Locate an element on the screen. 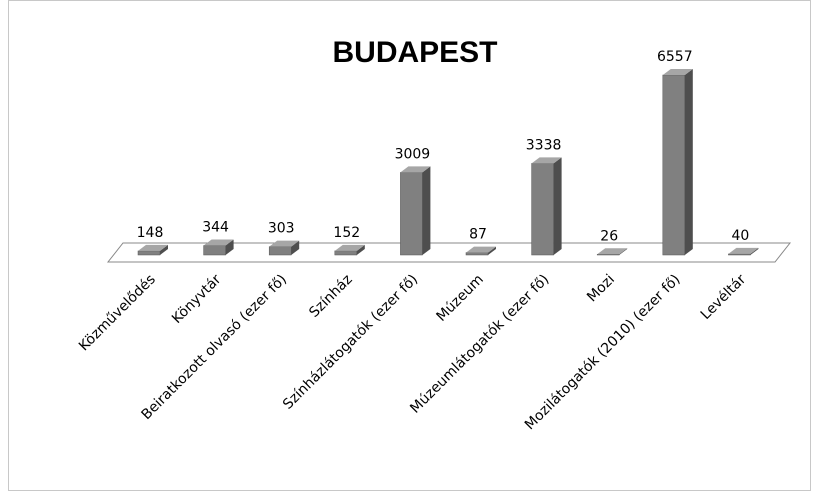  chart-title: BUDAPEST is located at coordinates (414, 52).